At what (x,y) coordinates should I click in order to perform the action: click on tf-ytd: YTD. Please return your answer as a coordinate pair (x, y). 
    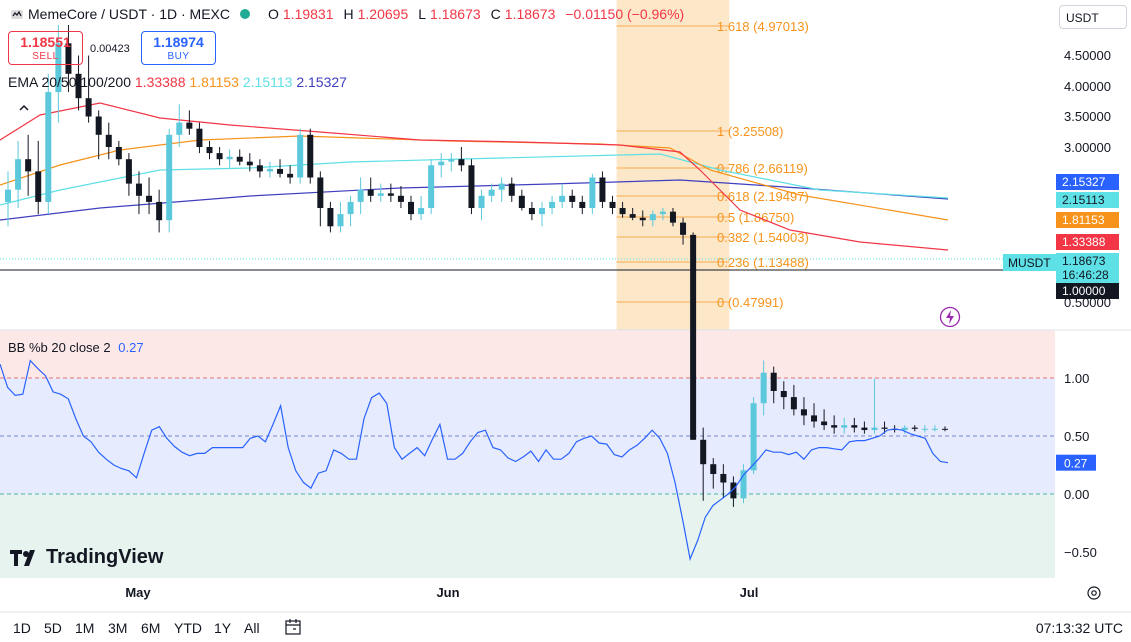
    Looking at the image, I should click on (188, 628).